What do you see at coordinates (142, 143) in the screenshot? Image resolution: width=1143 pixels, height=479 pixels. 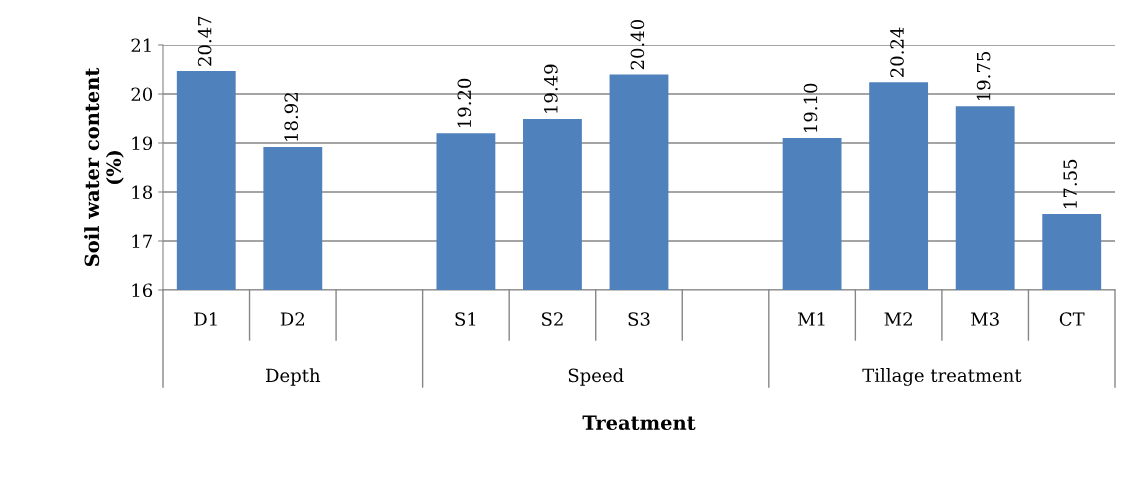 I see `y-tick-label: 19` at bounding box center [142, 143].